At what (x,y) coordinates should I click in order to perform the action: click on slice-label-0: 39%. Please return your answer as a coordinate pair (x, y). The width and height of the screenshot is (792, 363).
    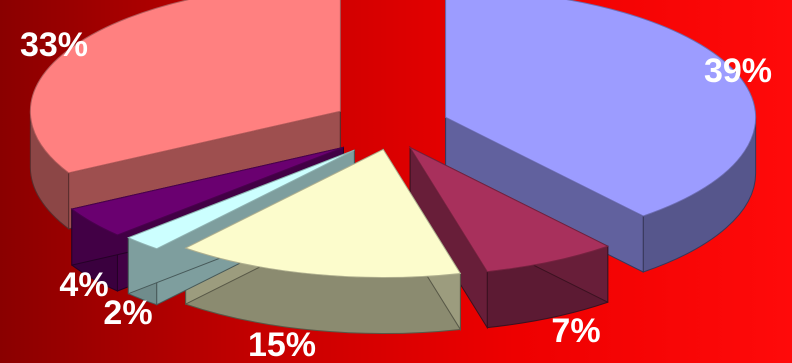
    Looking at the image, I should click on (738, 71).